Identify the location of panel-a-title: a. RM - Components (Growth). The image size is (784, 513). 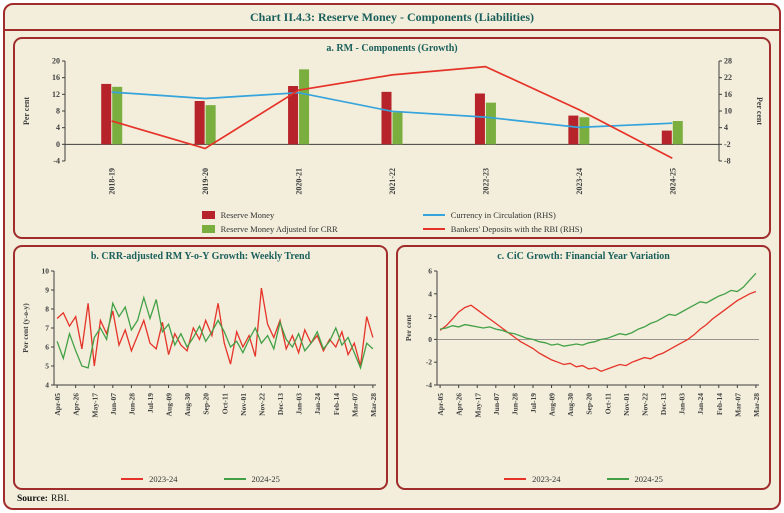
(392, 48).